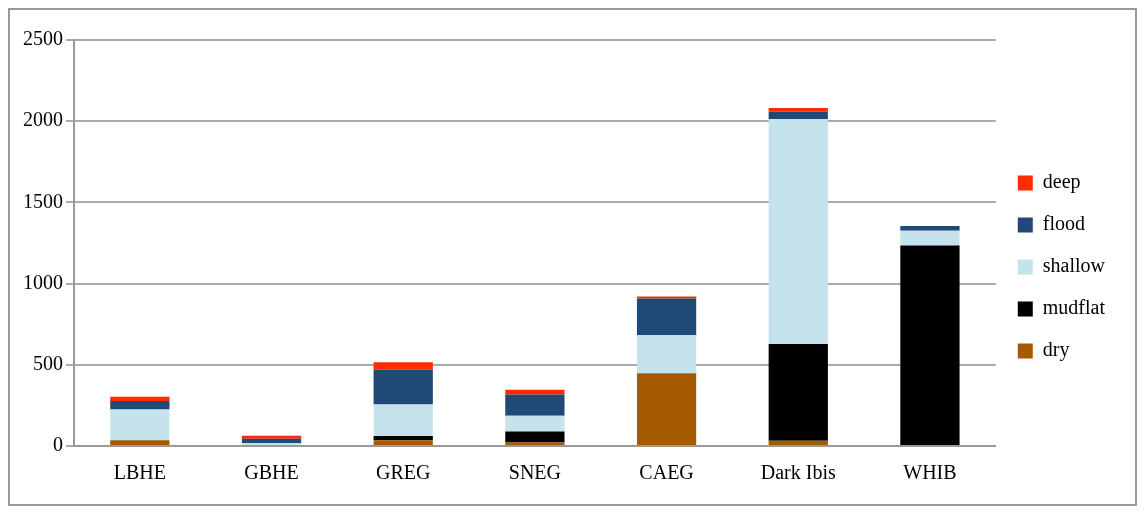  I want to click on x-tick-label: GREG, so click(403, 472).